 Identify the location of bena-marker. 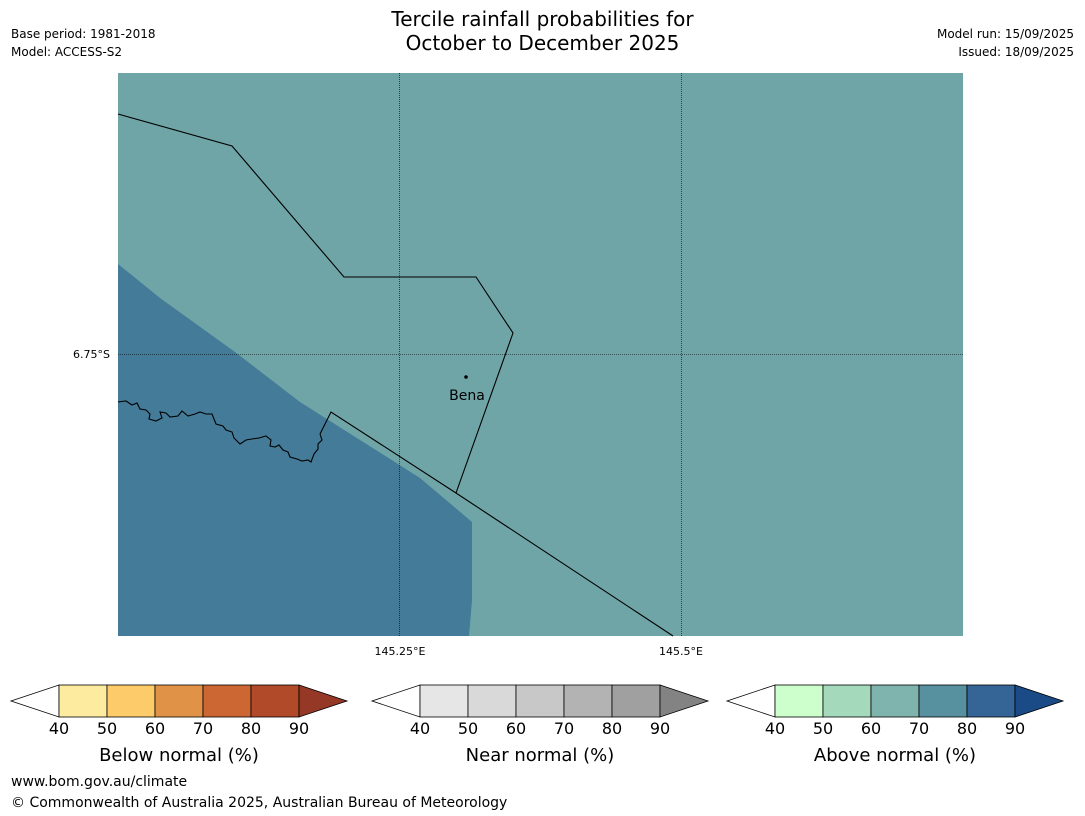
(466, 377).